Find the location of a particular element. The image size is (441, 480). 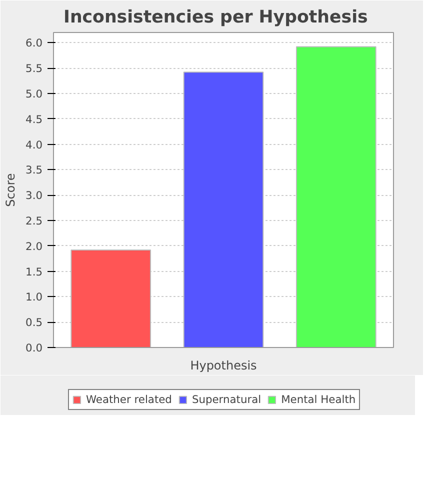

y-tick-label: 6.0 is located at coordinates (34, 43).